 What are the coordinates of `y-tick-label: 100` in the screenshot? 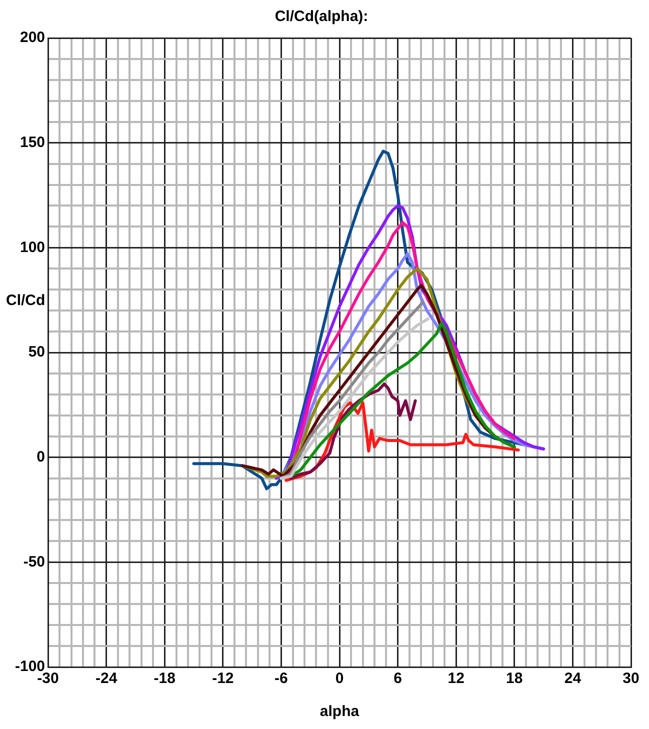 It's located at (33, 247).